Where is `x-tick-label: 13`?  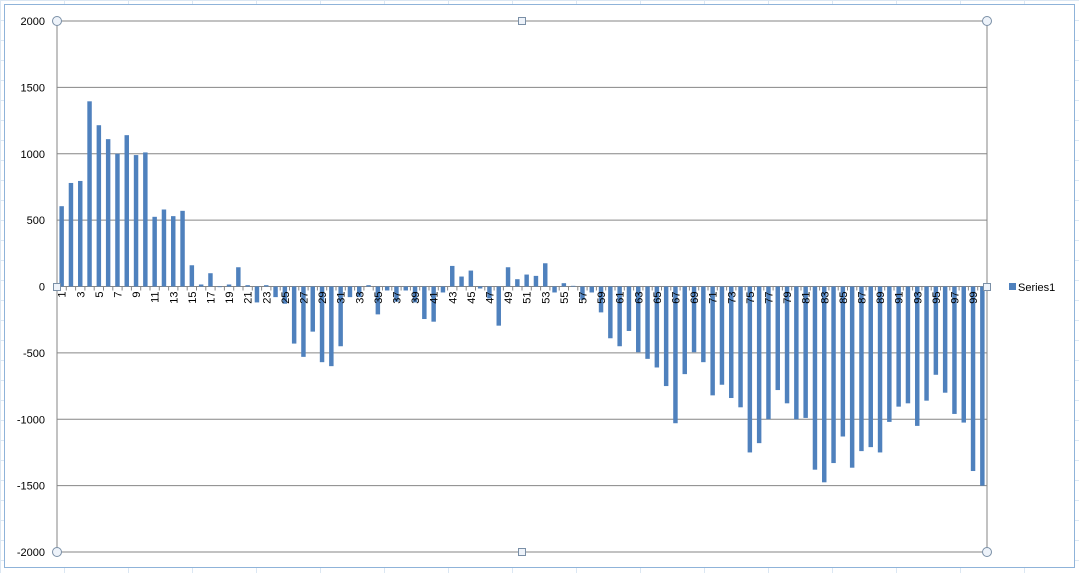 x-tick-label: 13 is located at coordinates (174, 298).